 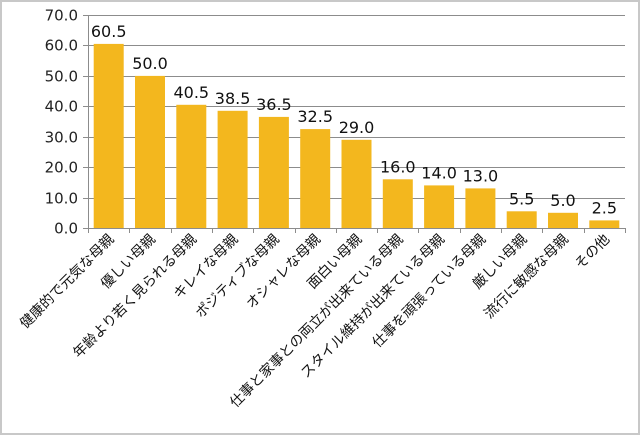 What do you see at coordinates (61, 77) in the screenshot?
I see `y-tick-label: 50.0` at bounding box center [61, 77].